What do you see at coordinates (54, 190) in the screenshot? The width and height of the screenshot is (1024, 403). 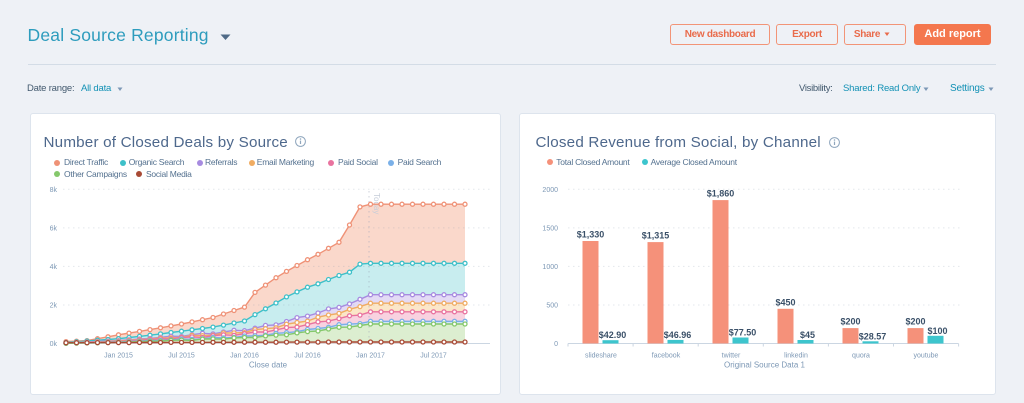 I see `svg-text: 8k` at bounding box center [54, 190].